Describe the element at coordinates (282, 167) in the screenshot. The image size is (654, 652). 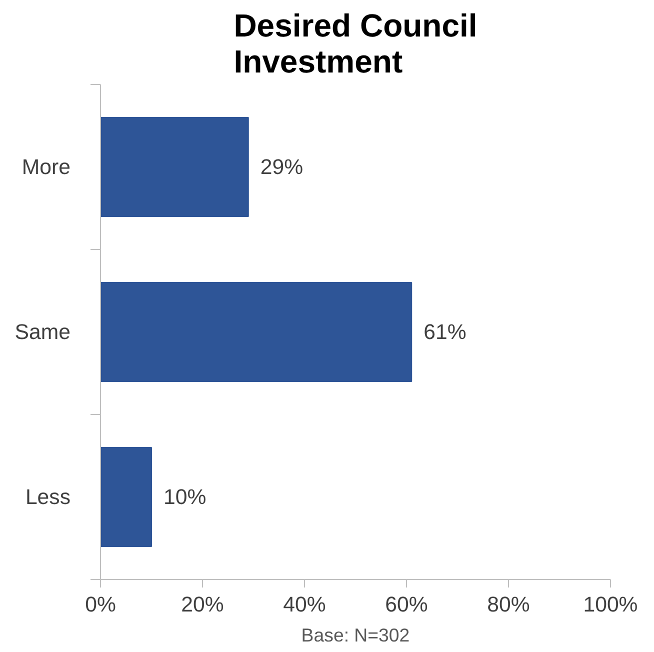
I see `data-label: 29%` at that location.